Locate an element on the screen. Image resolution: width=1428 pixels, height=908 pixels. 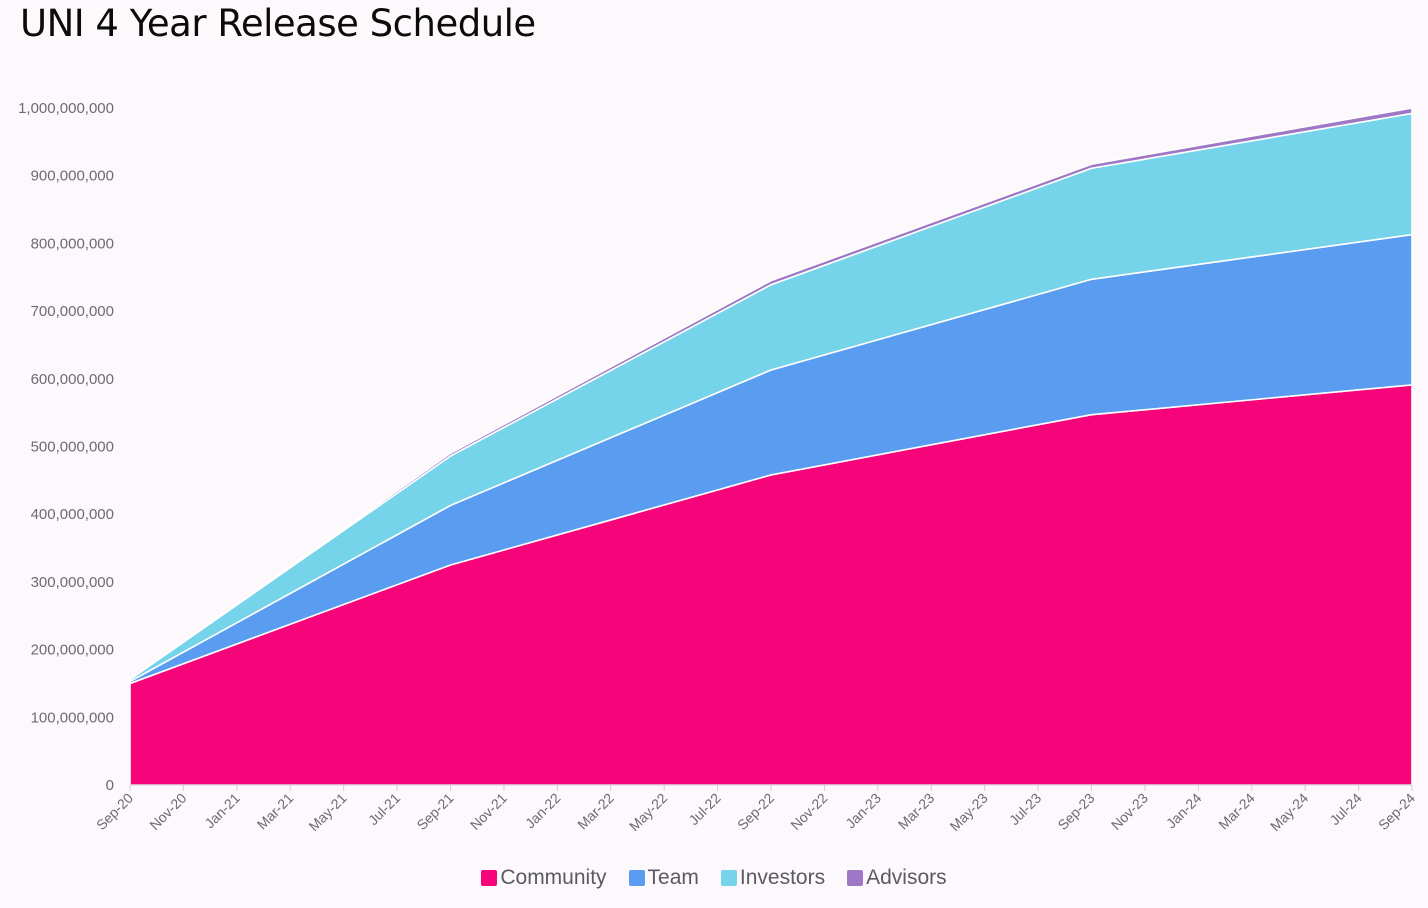
y-tick-label: 900,000,000 is located at coordinates (72, 176).